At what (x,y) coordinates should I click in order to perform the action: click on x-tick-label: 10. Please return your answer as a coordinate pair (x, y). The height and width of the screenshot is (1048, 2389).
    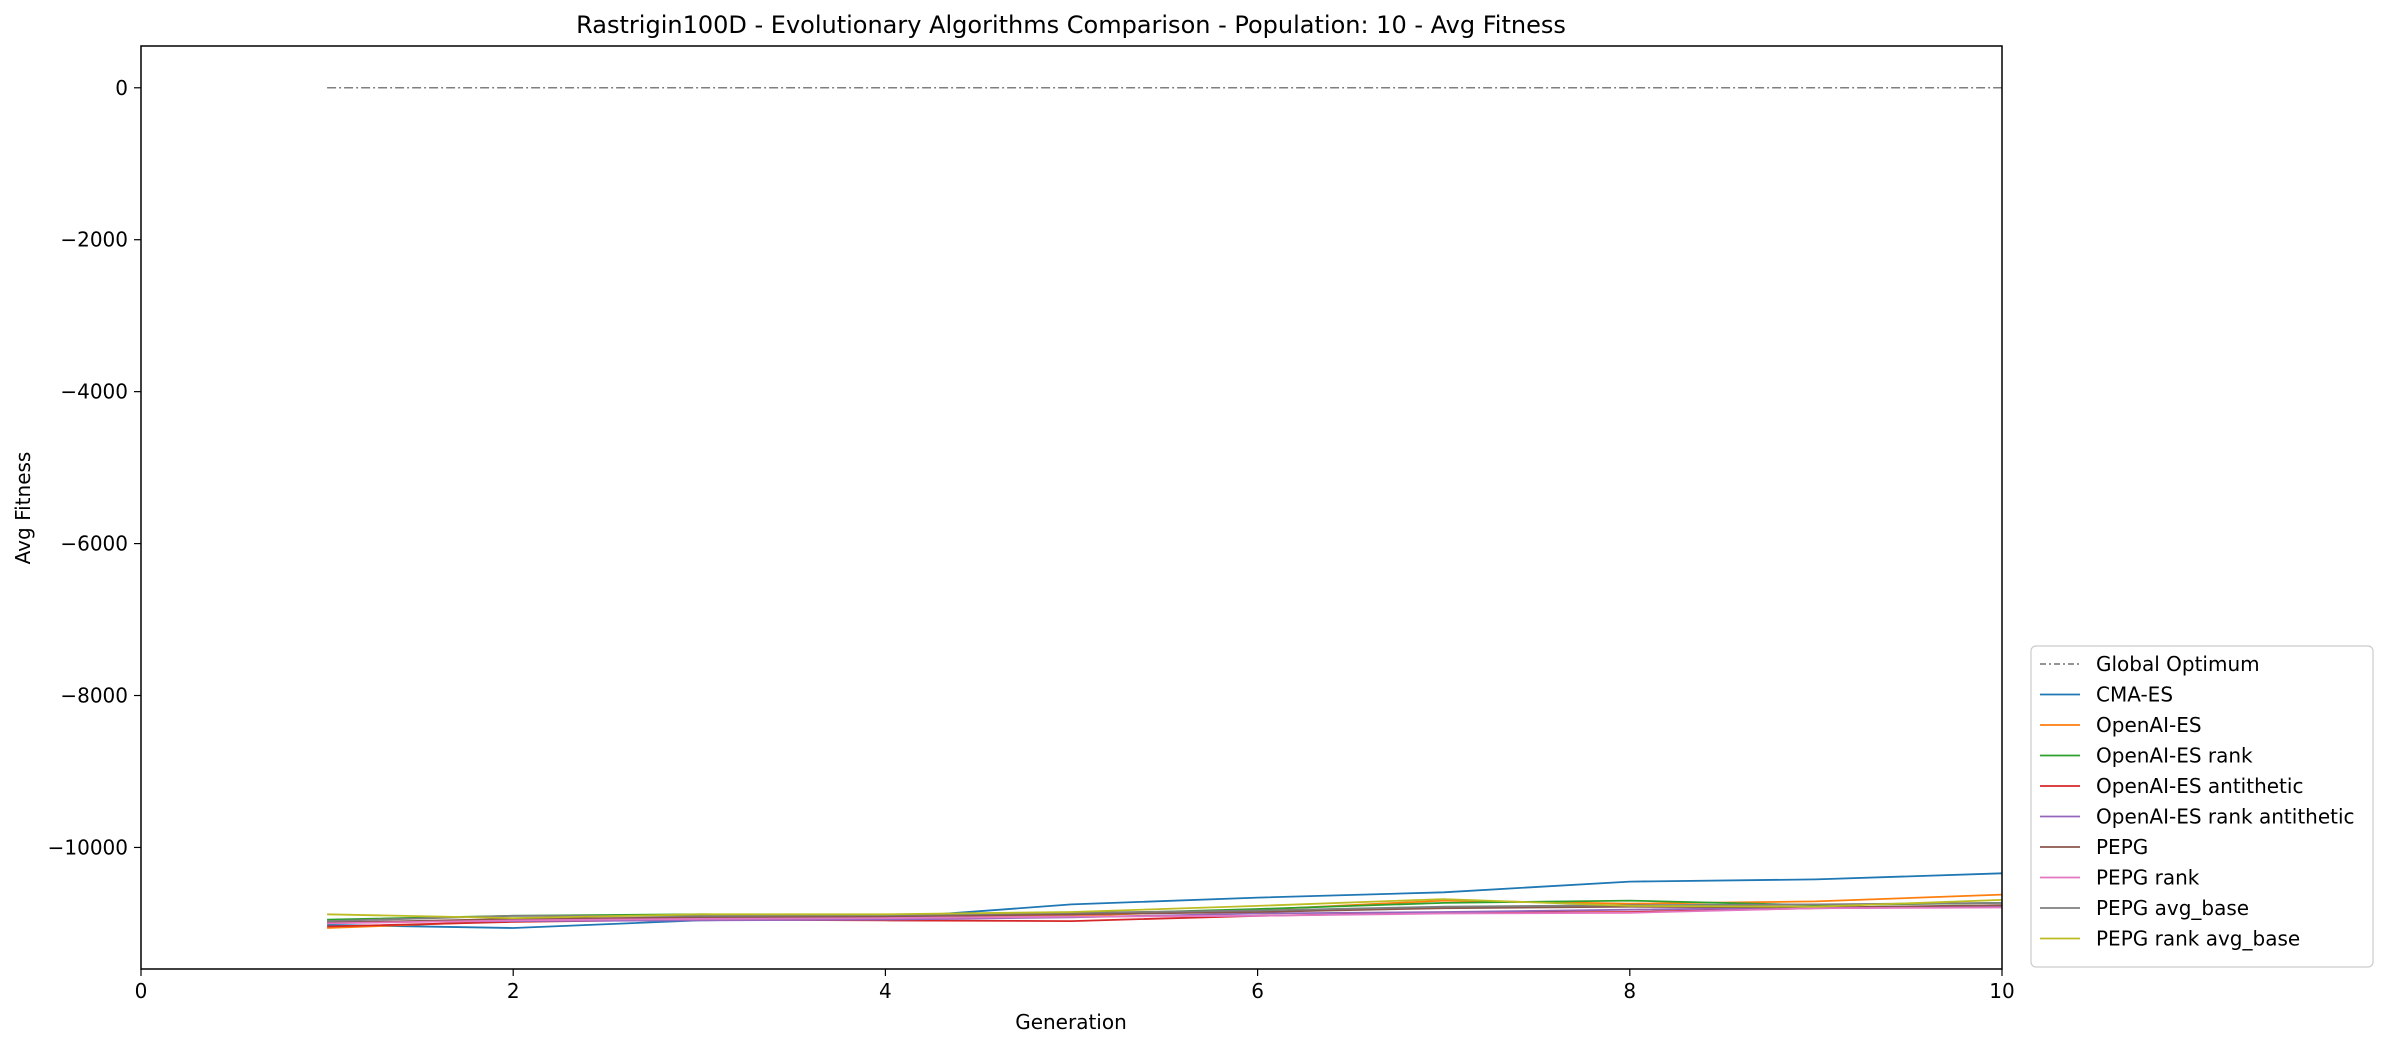
    Looking at the image, I should click on (2001, 991).